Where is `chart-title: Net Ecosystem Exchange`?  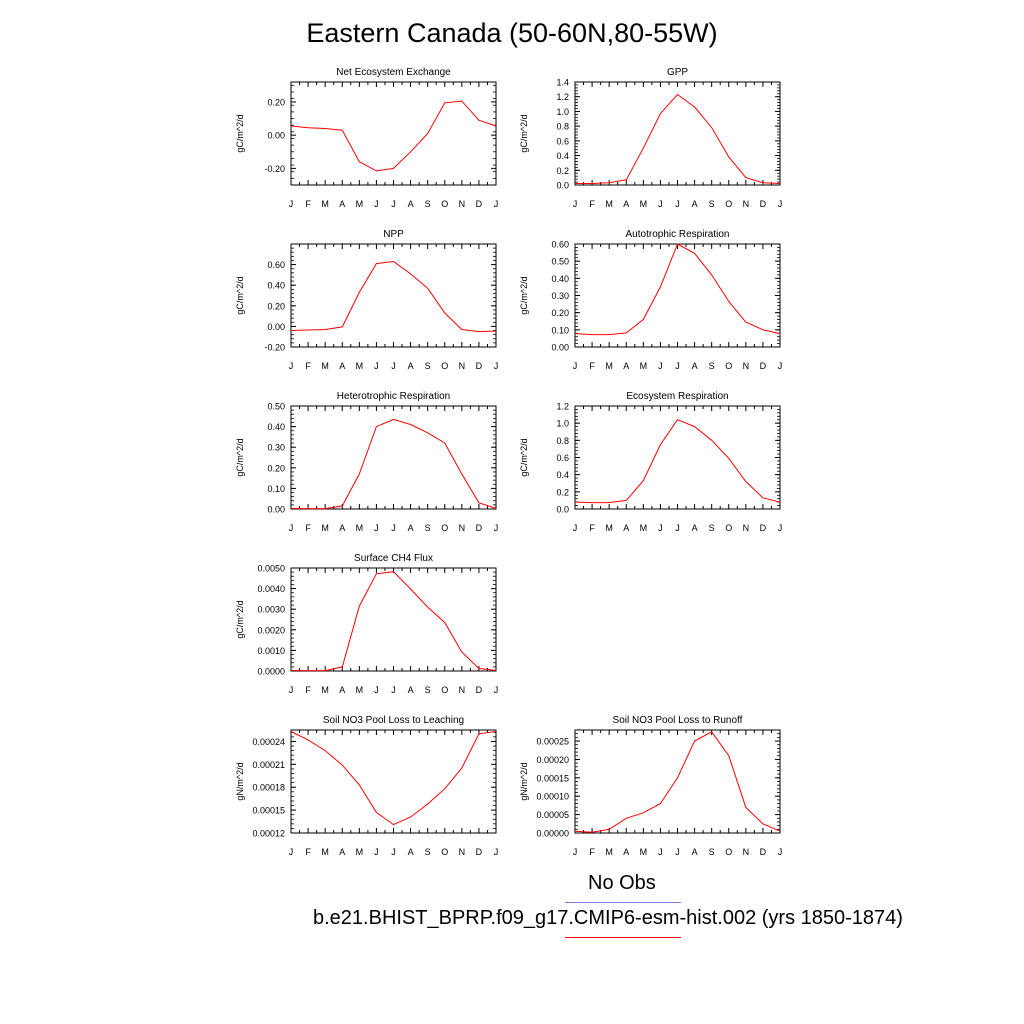
chart-title: Net Ecosystem Exchange is located at coordinates (393, 72).